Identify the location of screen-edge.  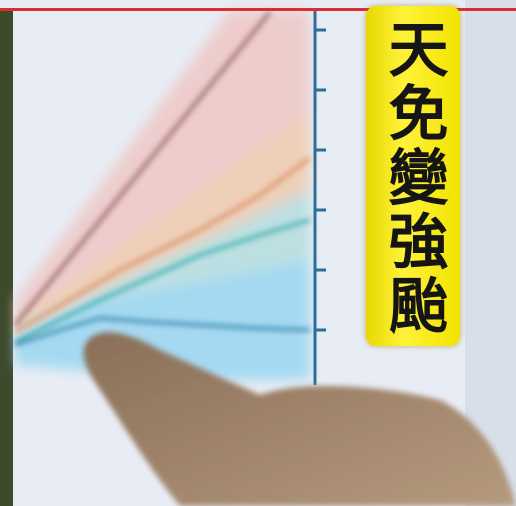
(490, 253).